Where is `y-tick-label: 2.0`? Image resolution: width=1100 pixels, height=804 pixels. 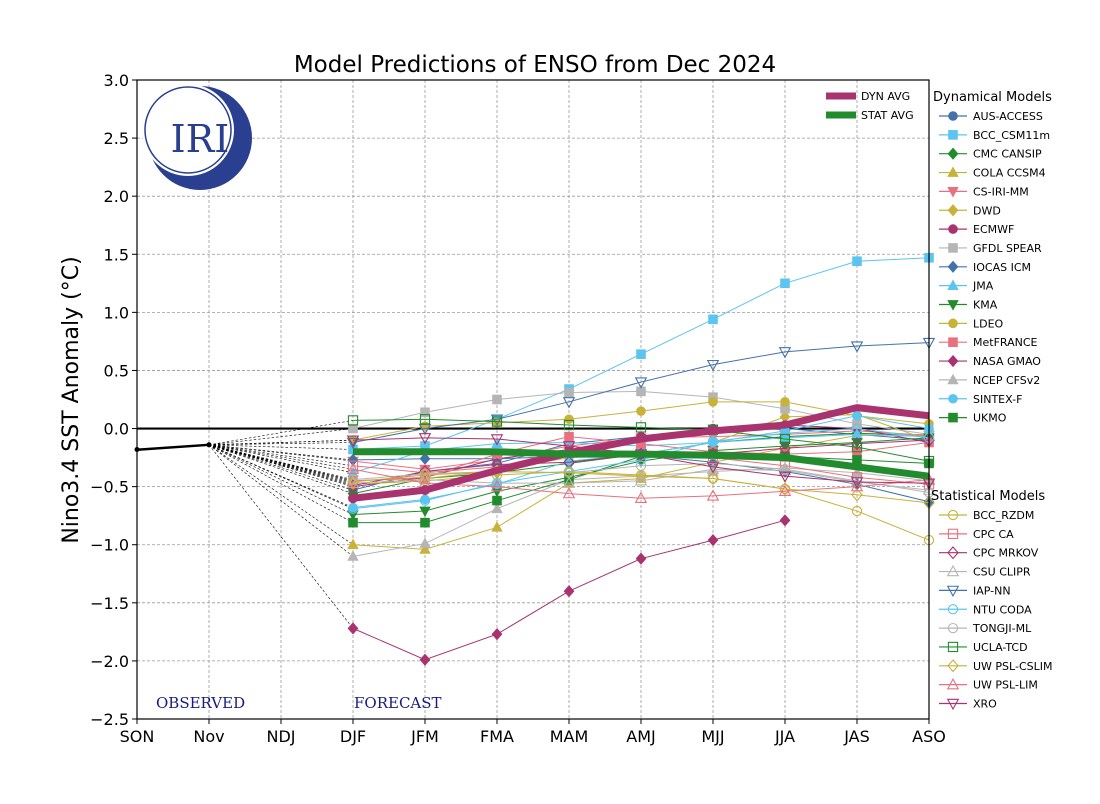 y-tick-label: 2.0 is located at coordinates (116, 196).